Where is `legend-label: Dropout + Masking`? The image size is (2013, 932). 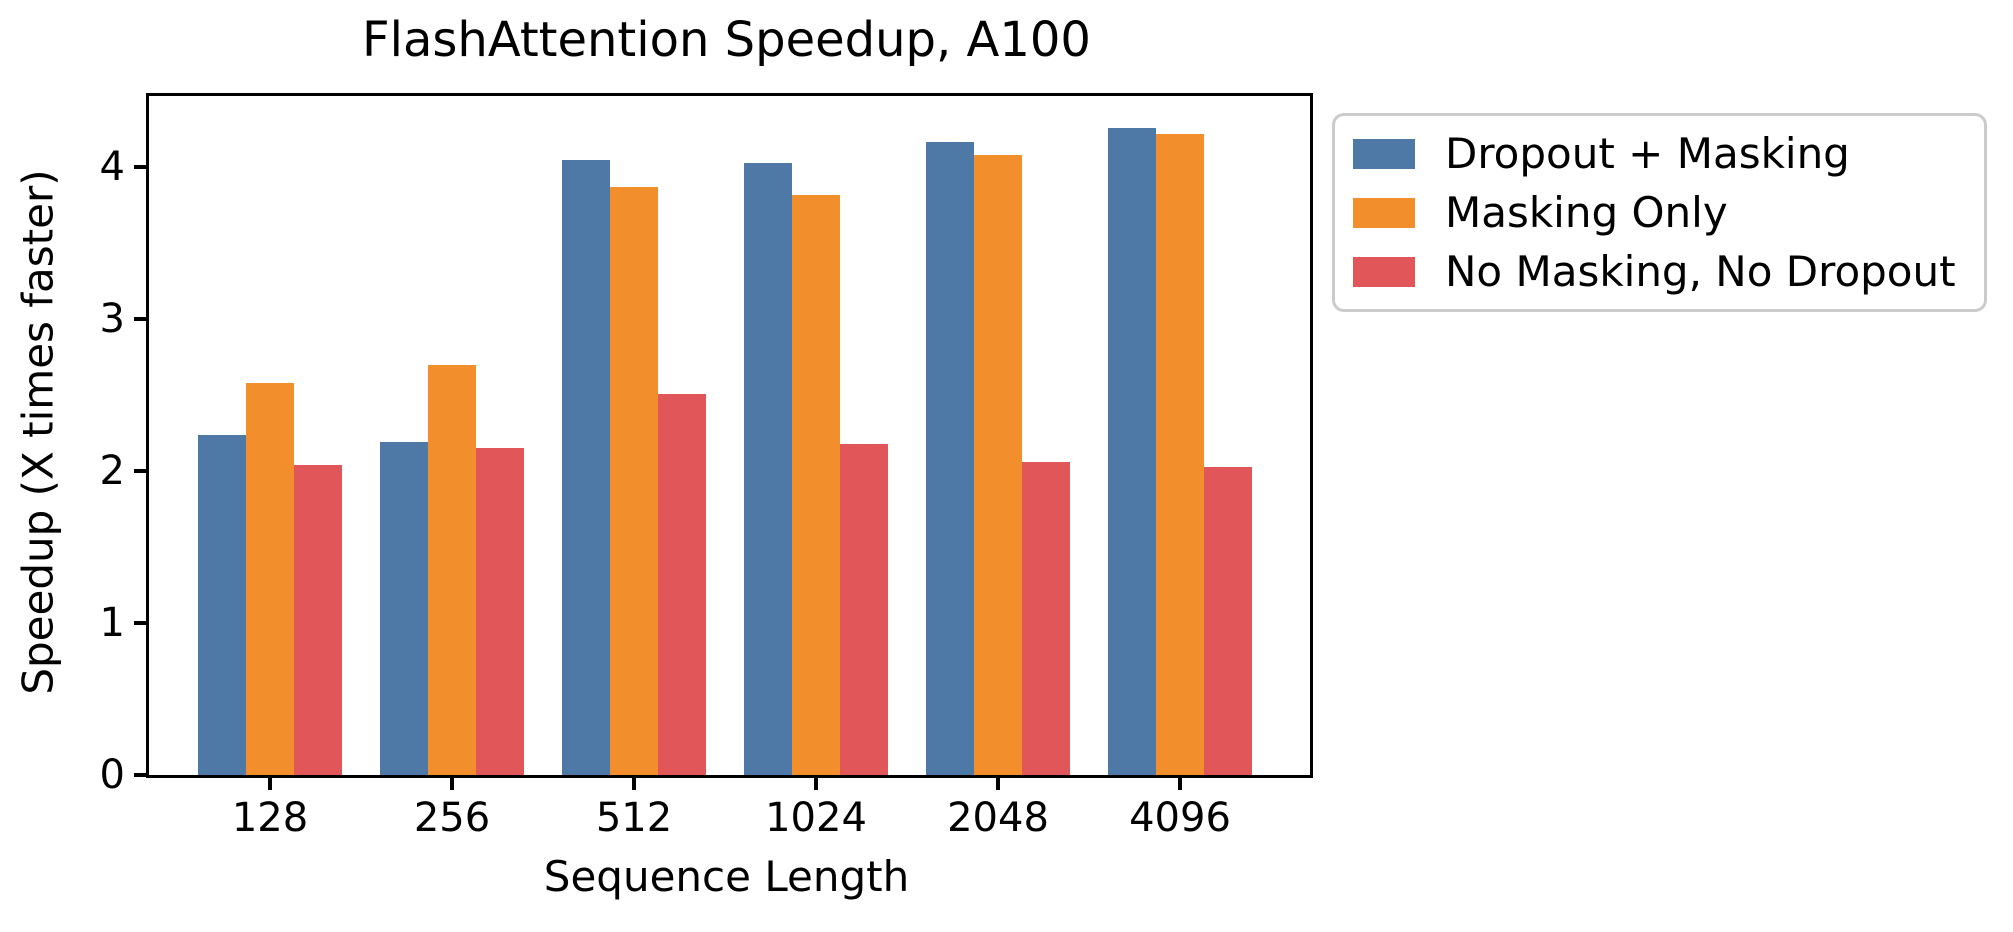 legend-label: Dropout + Masking is located at coordinates (1647, 153).